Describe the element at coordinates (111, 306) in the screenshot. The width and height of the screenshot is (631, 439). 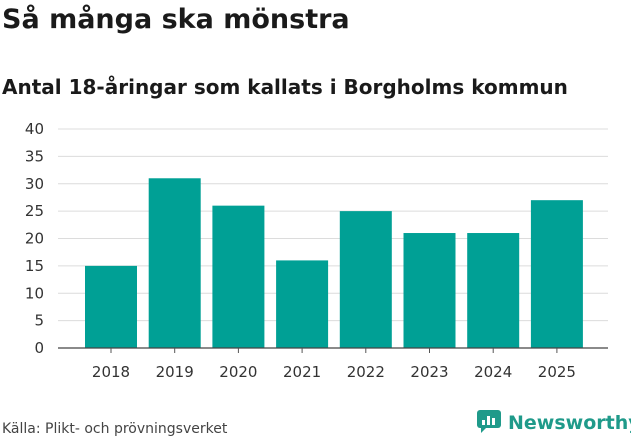
I see `bar-2018` at that location.